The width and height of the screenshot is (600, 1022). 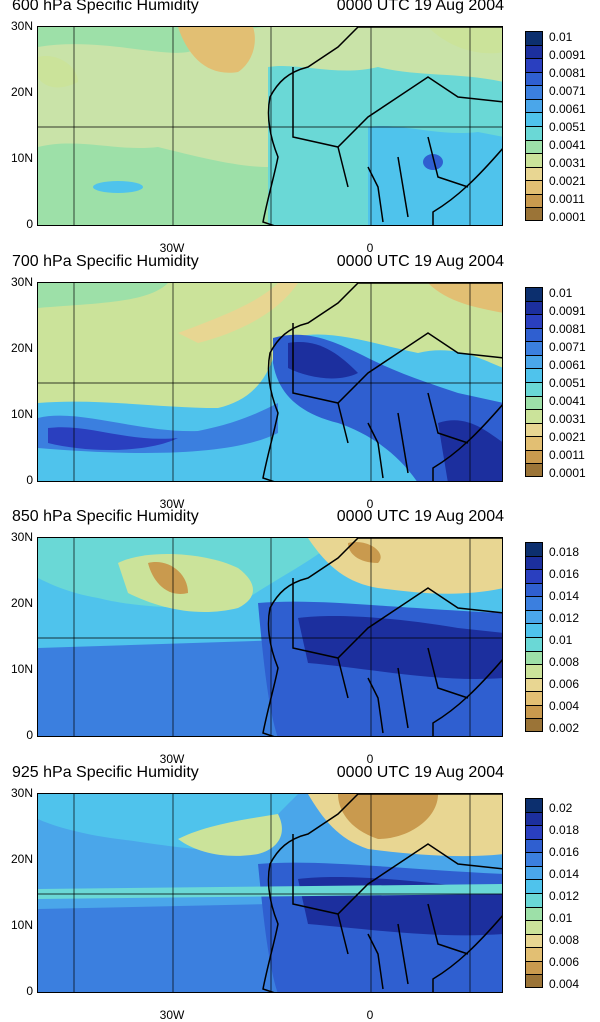 What do you see at coordinates (564, 728) in the screenshot?
I see `colorbar-label: 0.002` at bounding box center [564, 728].